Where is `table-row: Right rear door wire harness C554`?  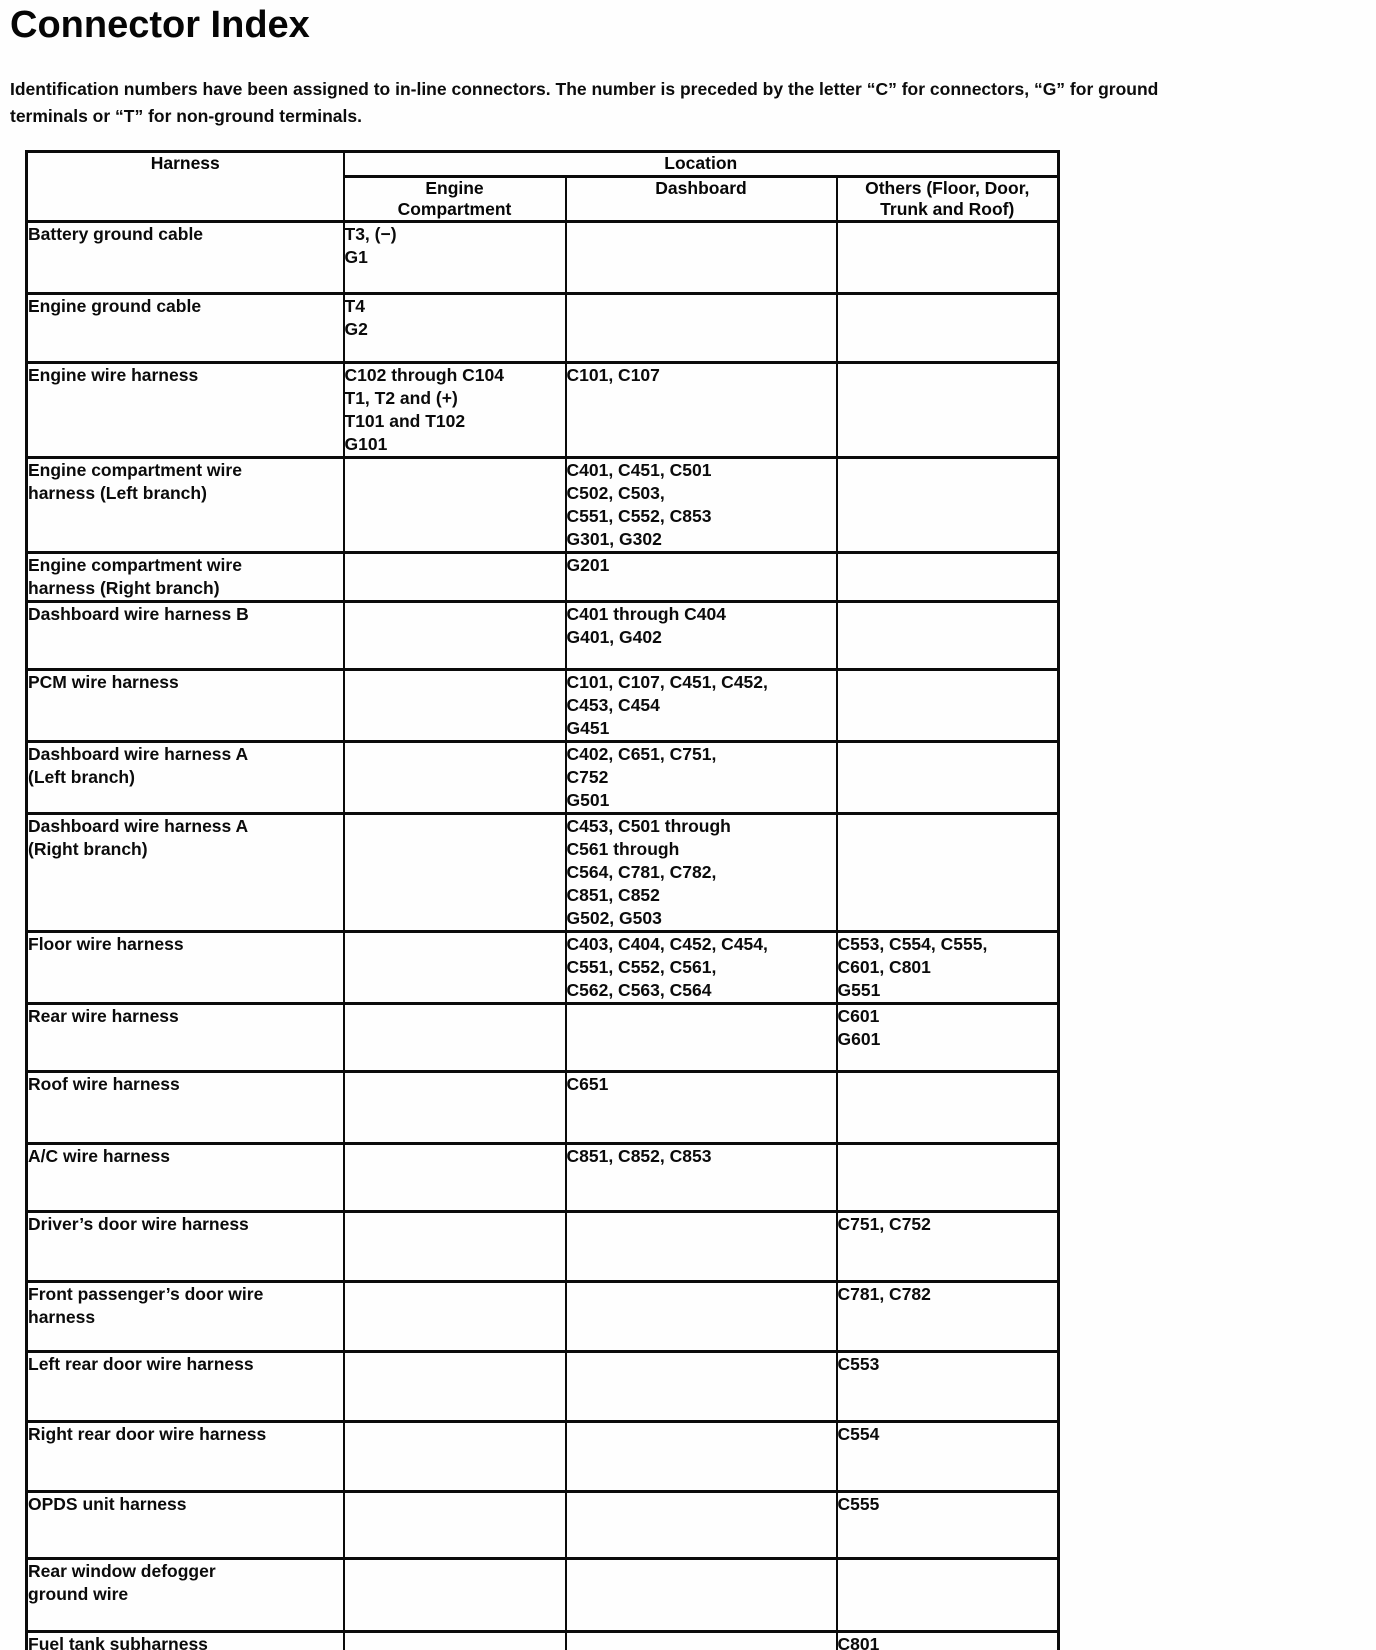 table-row: Right rear door wire harness C554 is located at coordinates (542, 1456).